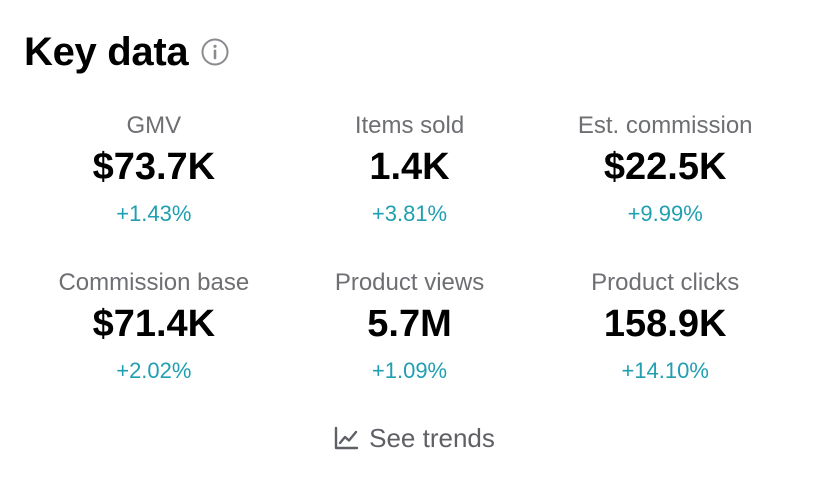  I want to click on trends-bar: See trends, so click(414, 438).